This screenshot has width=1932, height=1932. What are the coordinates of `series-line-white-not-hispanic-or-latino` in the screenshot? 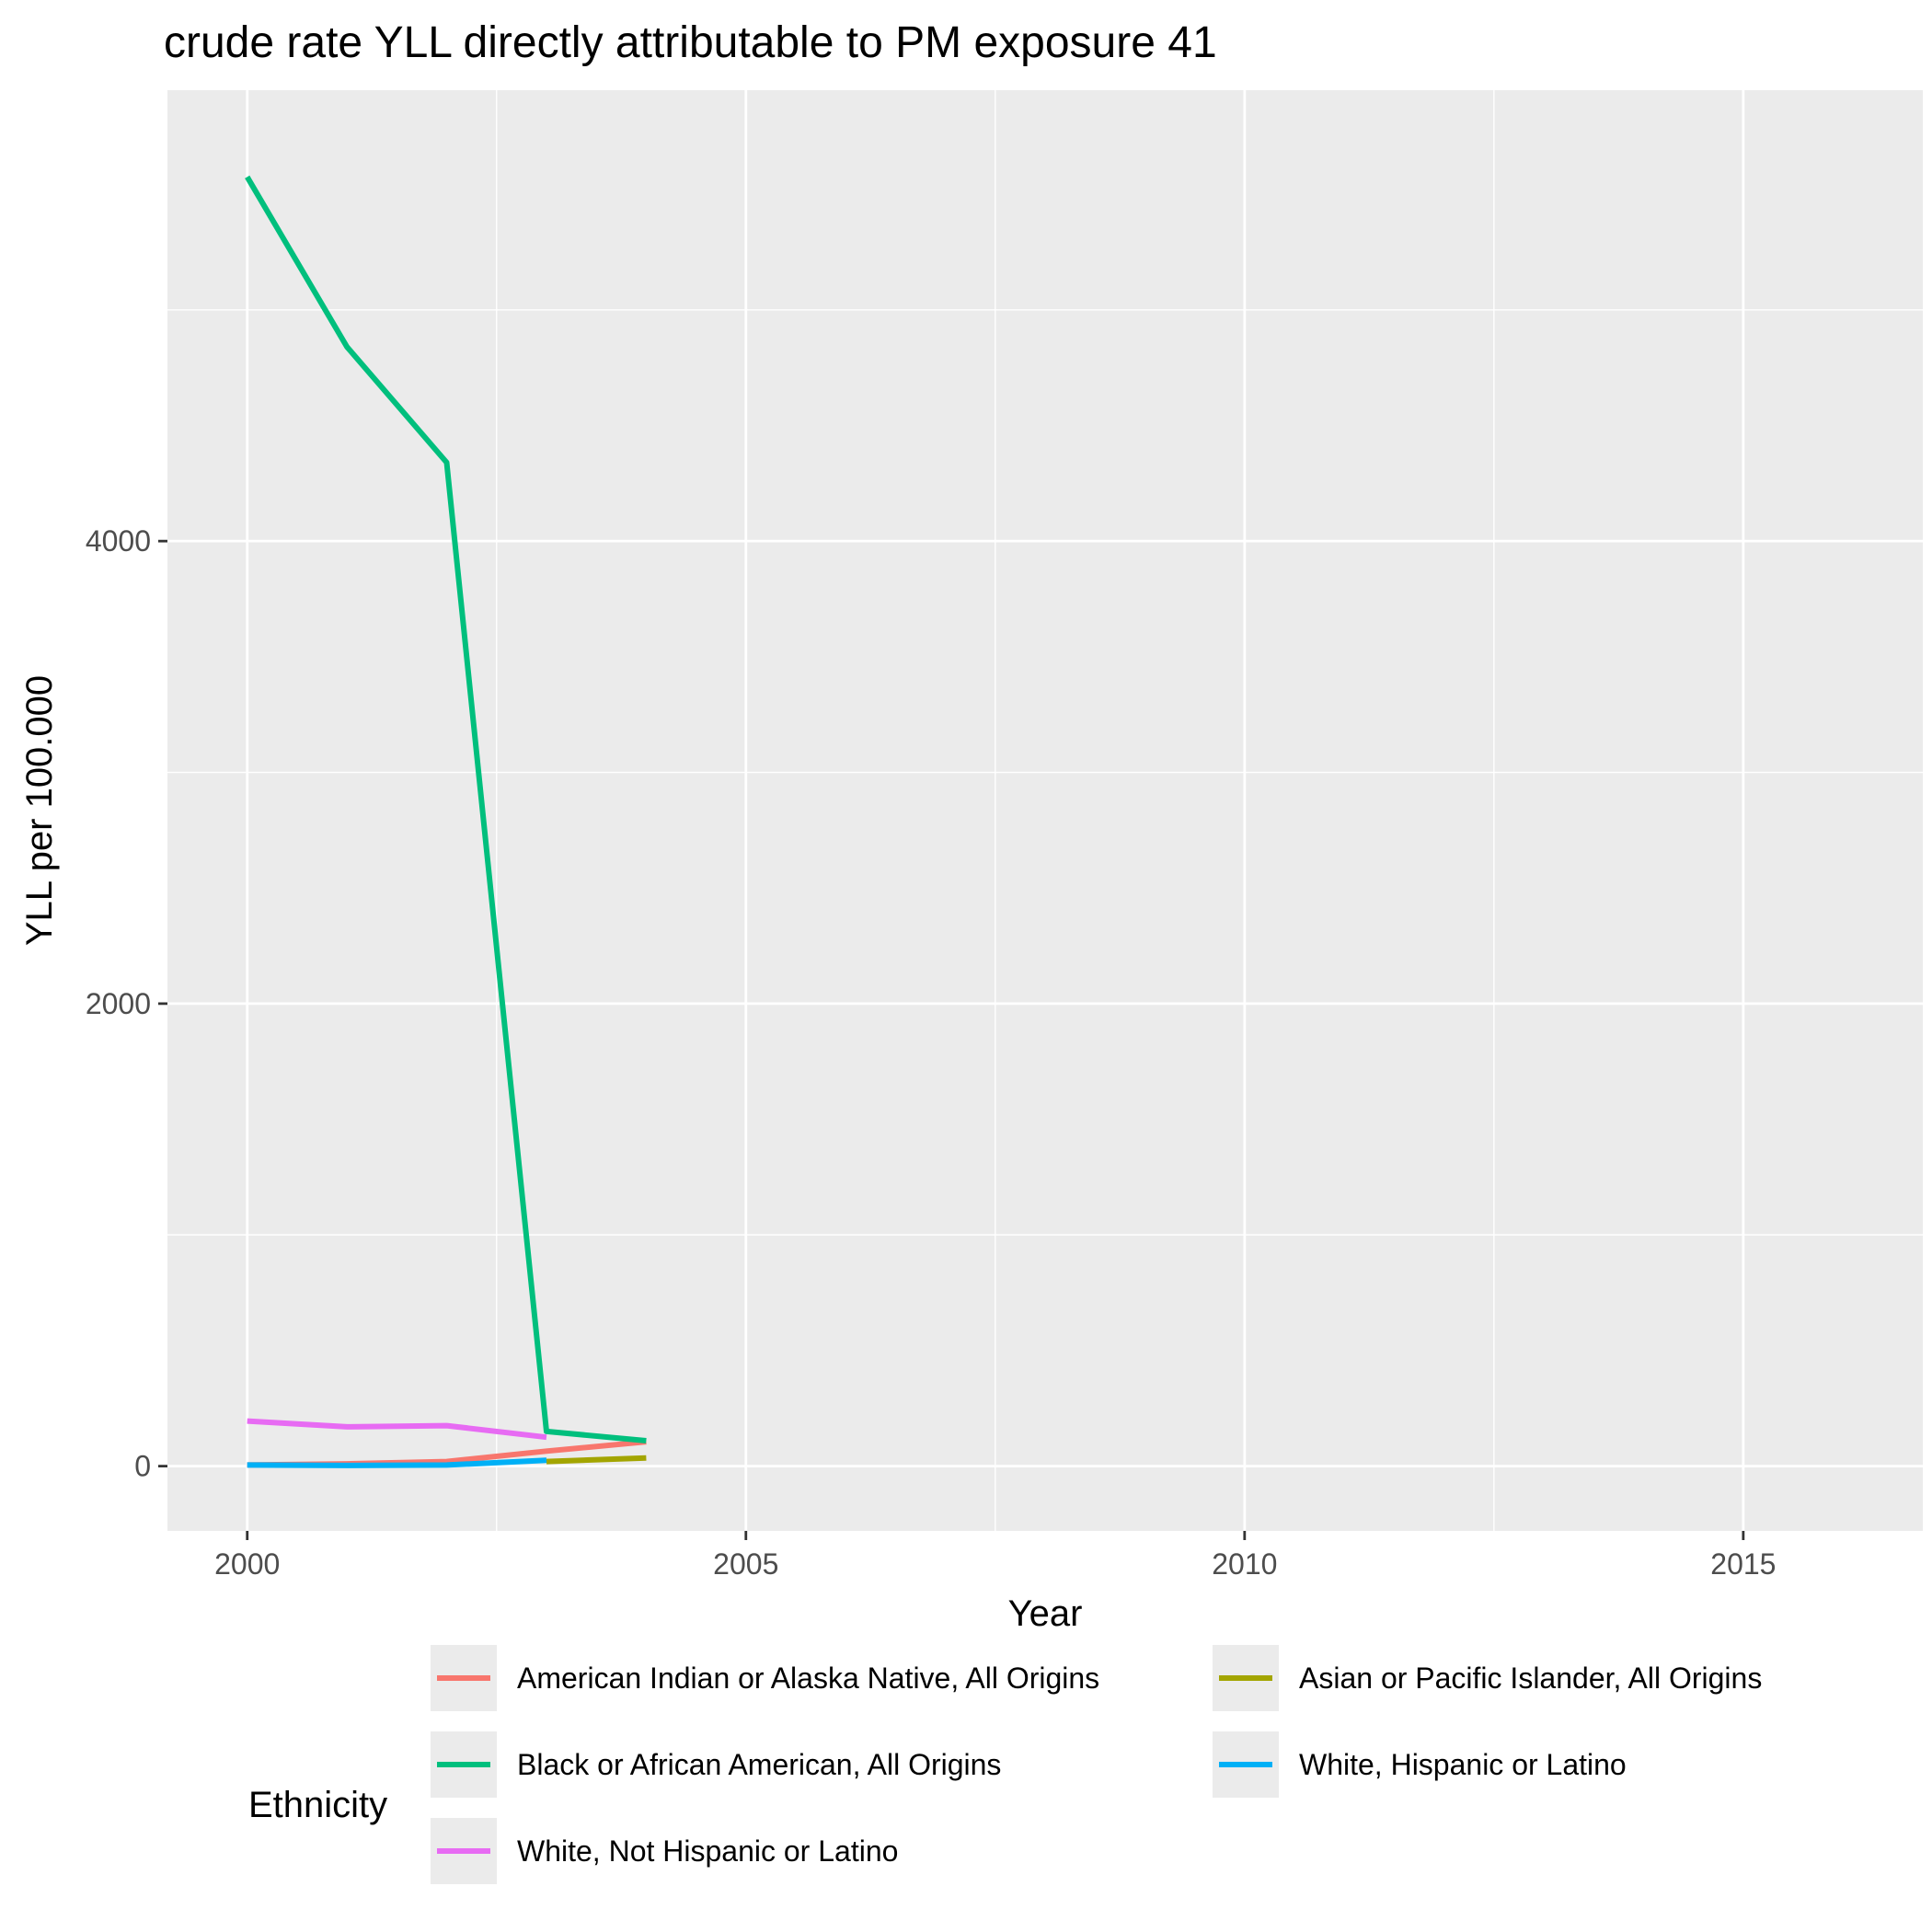 It's located at (397, 1429).